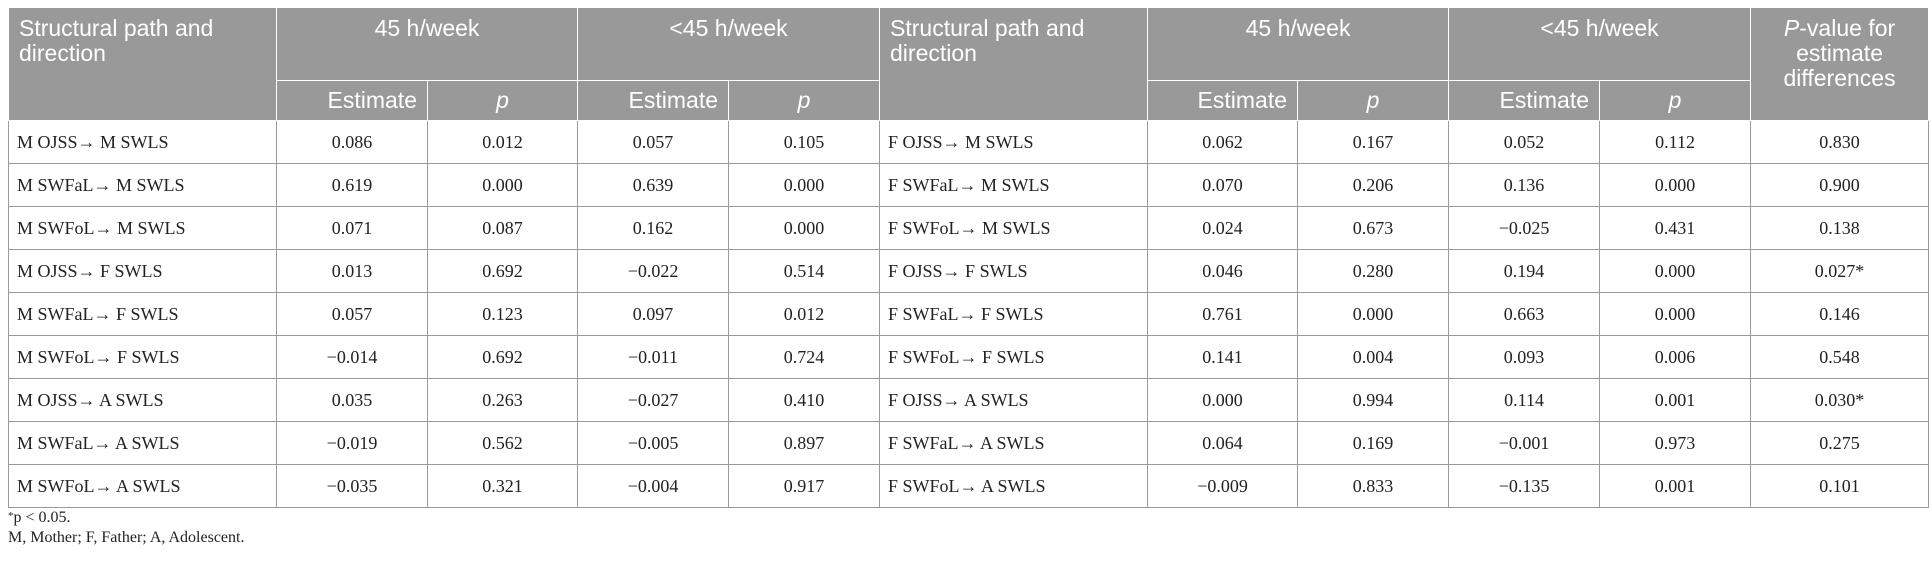 The height and width of the screenshot is (562, 1932). What do you see at coordinates (1675, 142) in the screenshot?
I see `cell-value: 0.112` at bounding box center [1675, 142].